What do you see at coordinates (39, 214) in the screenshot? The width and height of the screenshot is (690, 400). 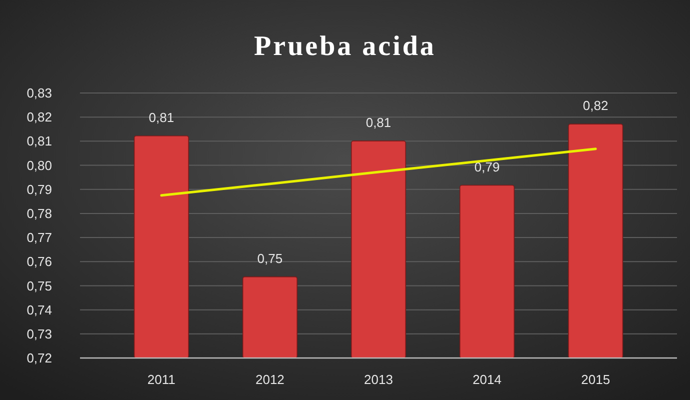 I see `y-tick-label: 0,78` at bounding box center [39, 214].